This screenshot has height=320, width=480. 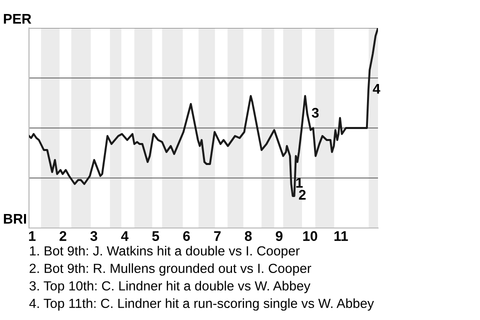 What do you see at coordinates (186, 236) in the screenshot?
I see `x-tick-label: 6` at bounding box center [186, 236].